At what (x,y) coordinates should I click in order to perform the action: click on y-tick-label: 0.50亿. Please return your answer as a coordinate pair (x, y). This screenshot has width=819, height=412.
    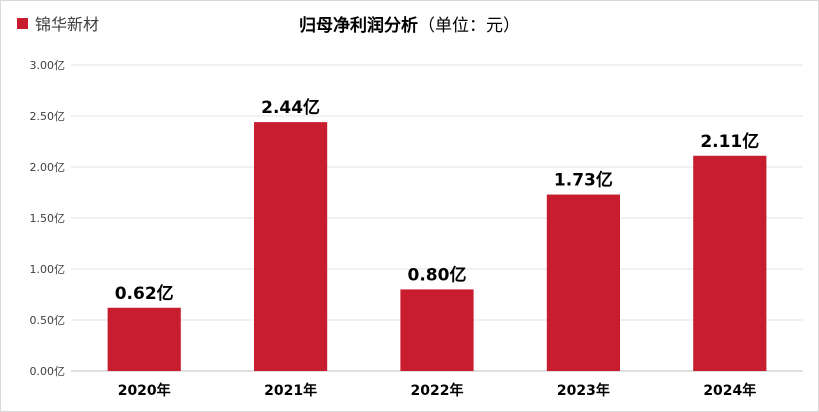
    Looking at the image, I should click on (48, 320).